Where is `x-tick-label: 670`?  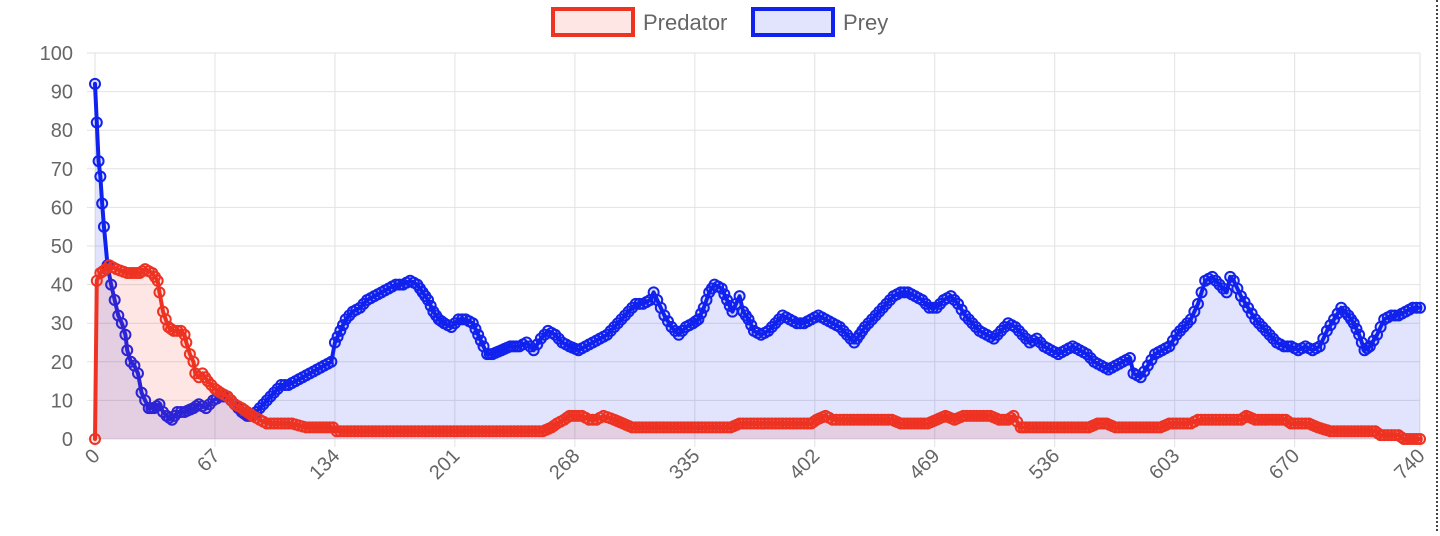
x-tick-label: 670 is located at coordinates (1284, 464).